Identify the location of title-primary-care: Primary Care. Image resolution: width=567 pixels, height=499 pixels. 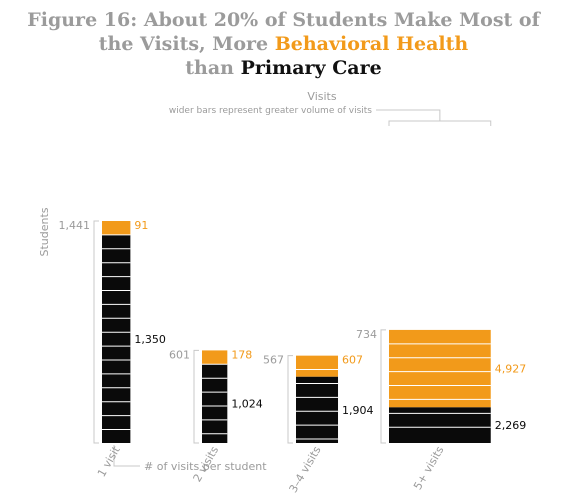
(311, 68).